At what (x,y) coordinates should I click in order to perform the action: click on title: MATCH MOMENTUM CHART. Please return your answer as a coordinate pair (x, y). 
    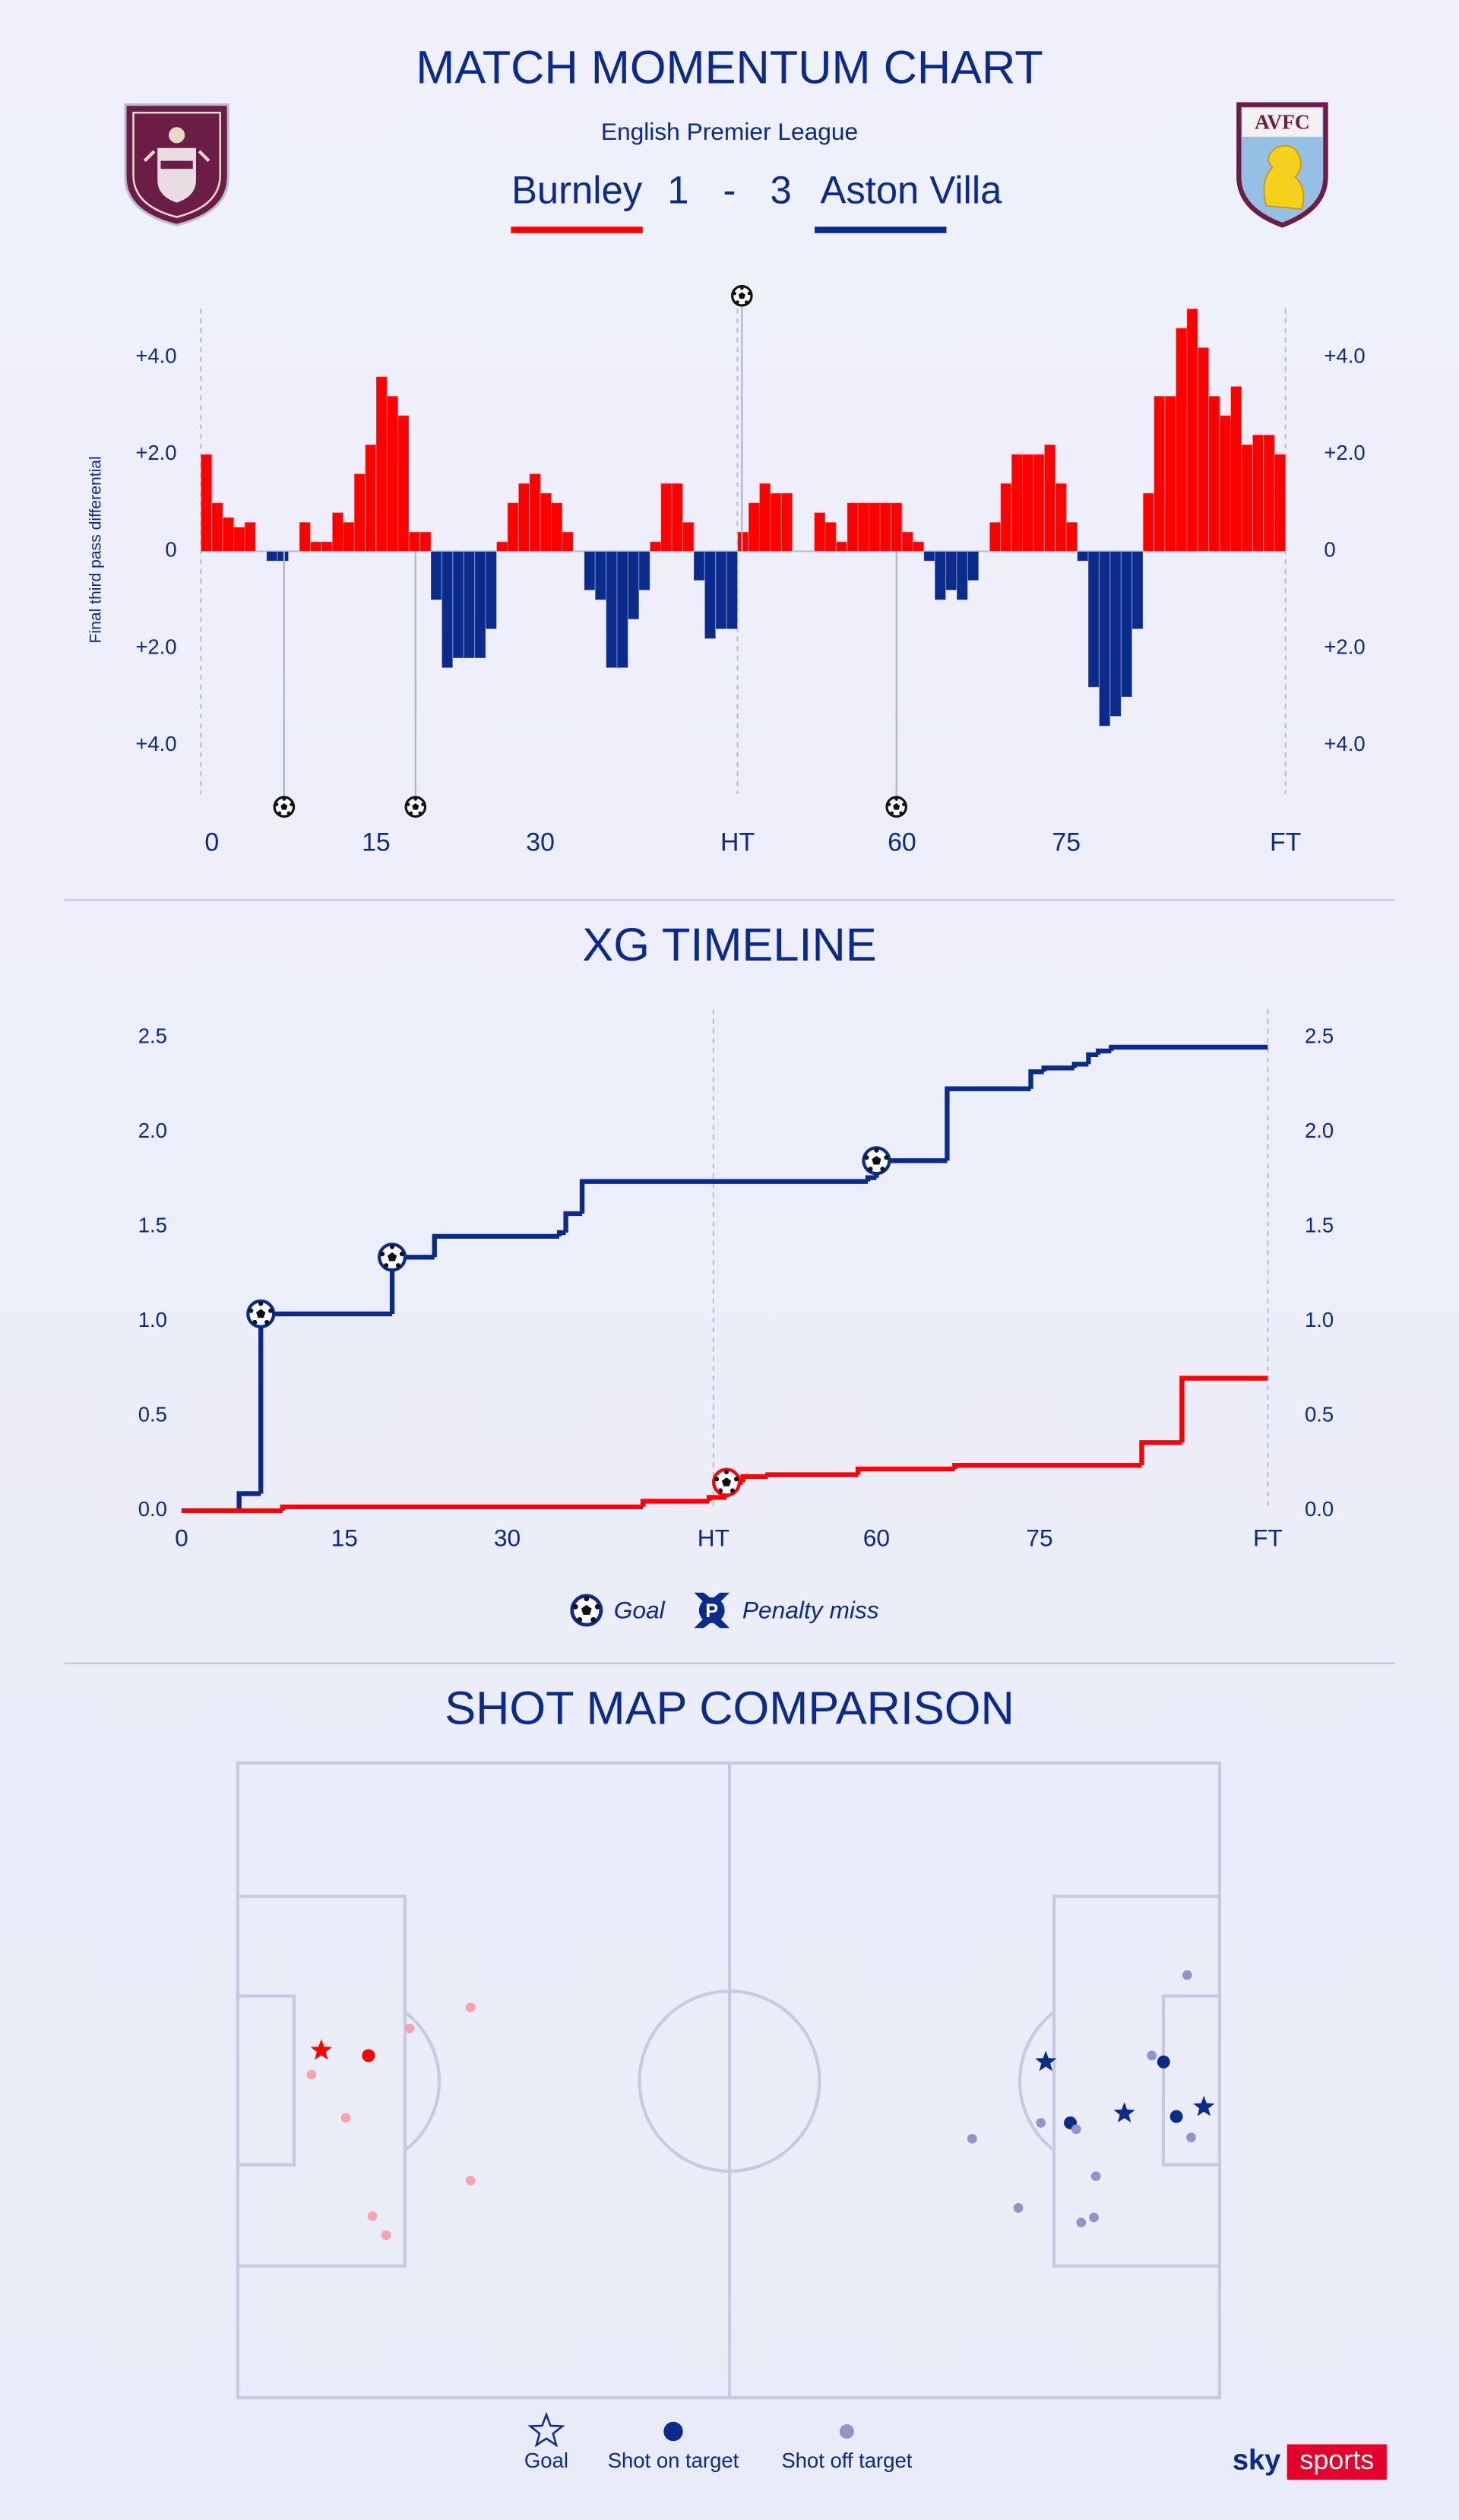
    Looking at the image, I should click on (729, 66).